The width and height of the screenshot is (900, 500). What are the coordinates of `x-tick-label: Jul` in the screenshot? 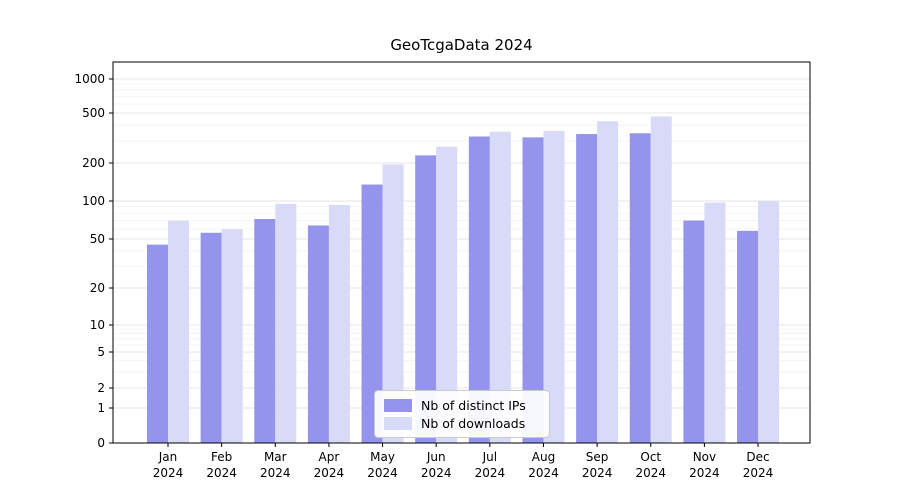 It's located at (489, 457).